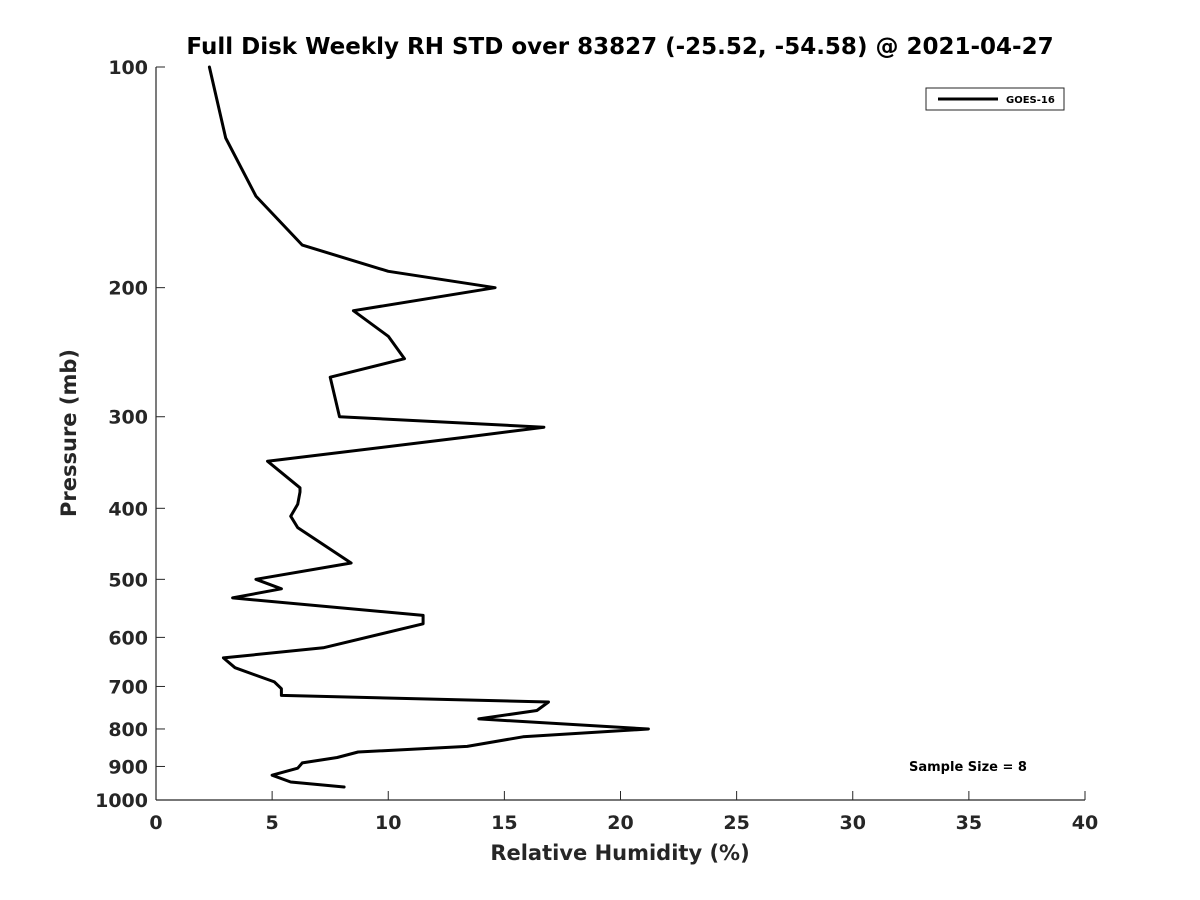 The width and height of the screenshot is (1200, 900). What do you see at coordinates (128, 638) in the screenshot?
I see `y-tick-label: 600` at bounding box center [128, 638].